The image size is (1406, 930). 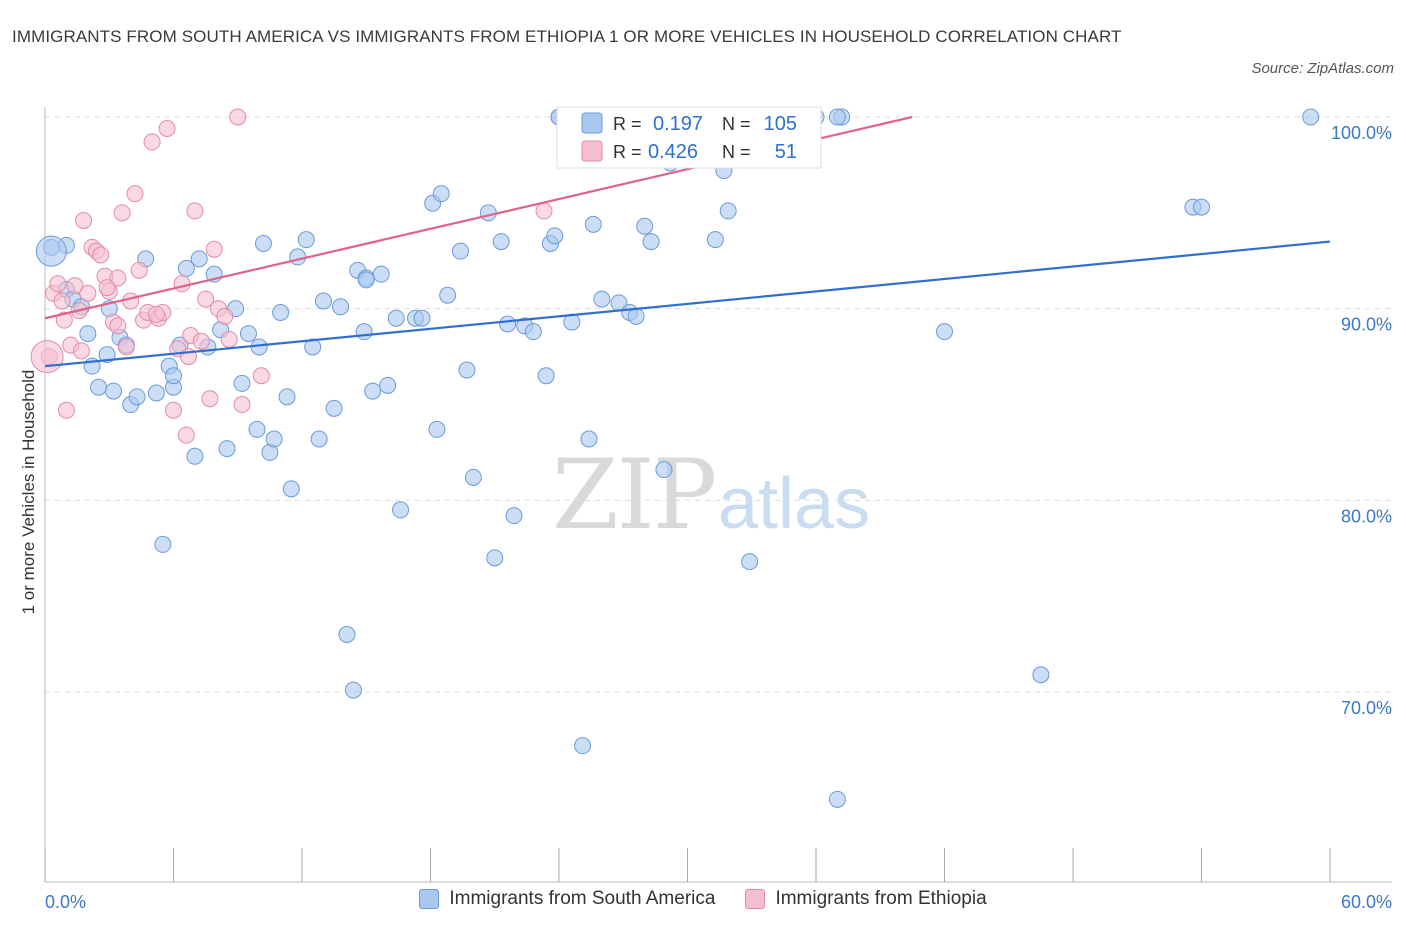 I want to click on trend-line-south-america, so click(x=687, y=304).